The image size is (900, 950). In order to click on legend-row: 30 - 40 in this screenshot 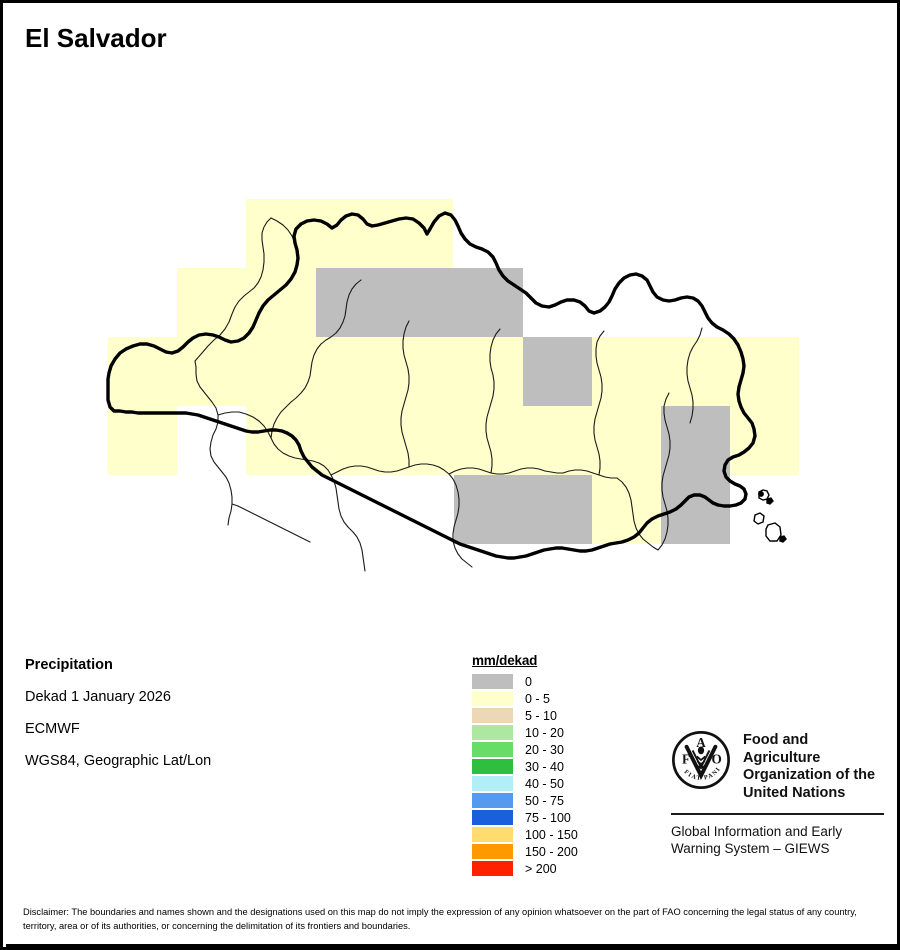, I will do `click(525, 766)`.